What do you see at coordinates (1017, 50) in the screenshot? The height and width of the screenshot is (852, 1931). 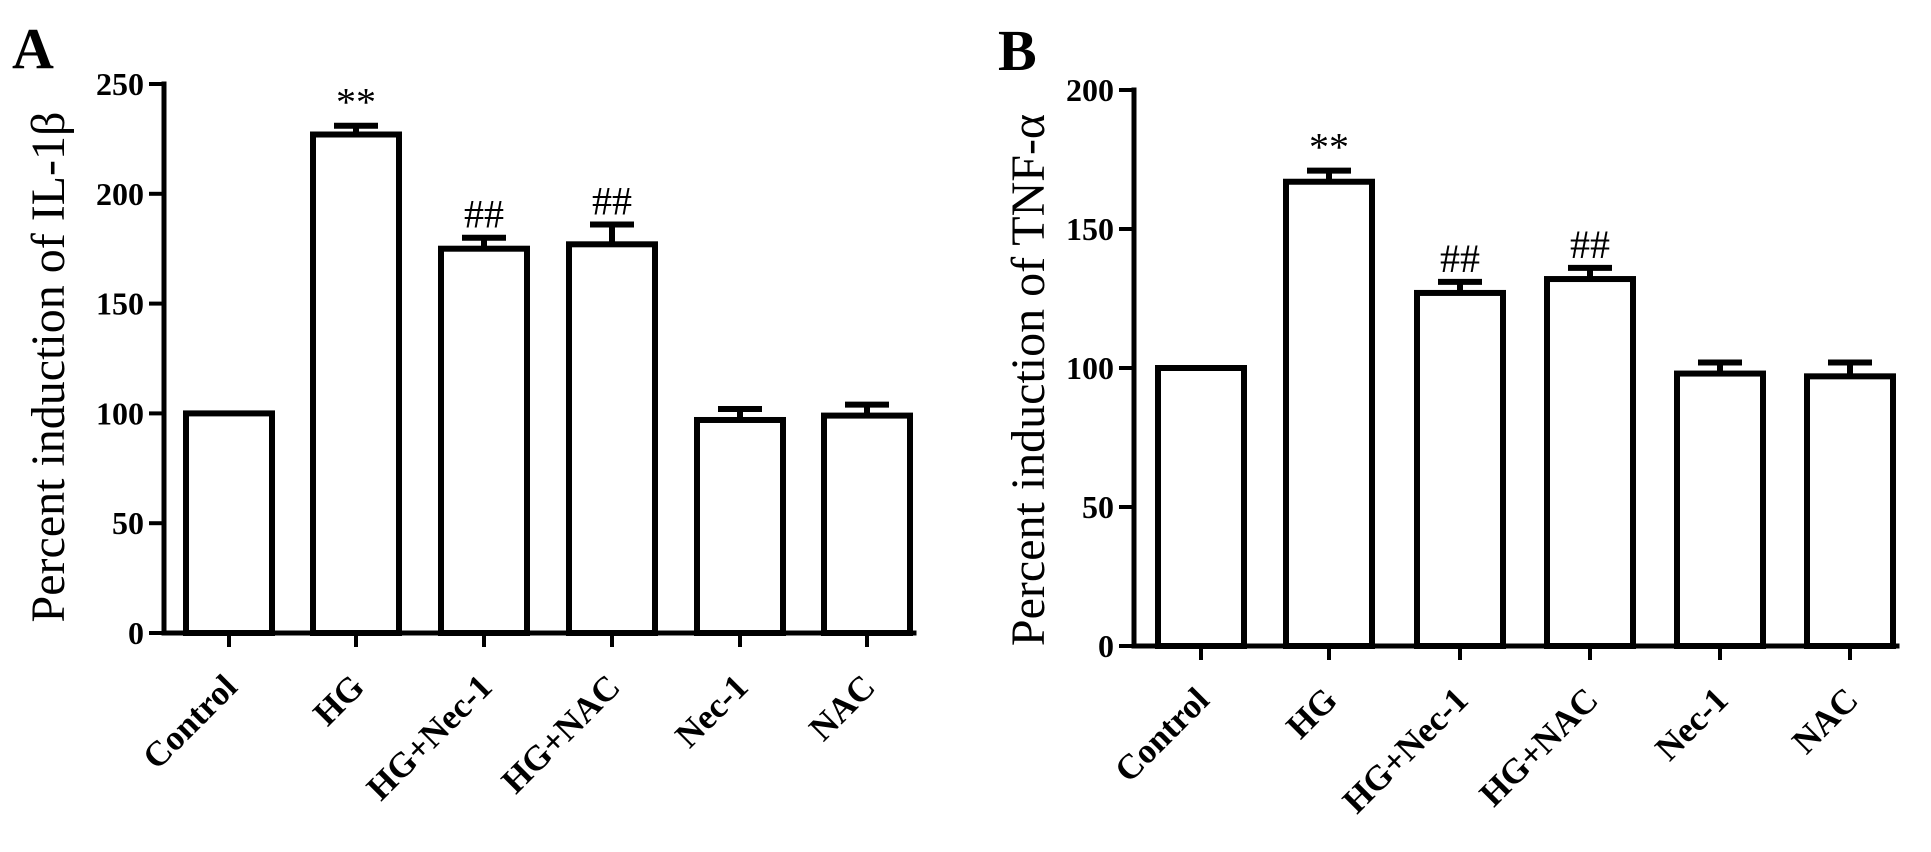 I see `panel-label: B` at bounding box center [1017, 50].